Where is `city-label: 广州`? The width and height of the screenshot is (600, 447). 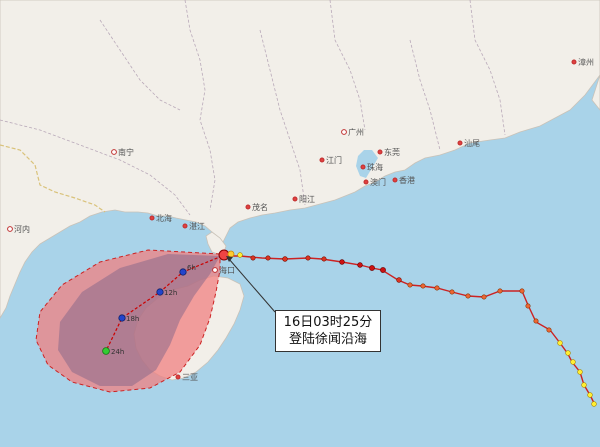 city-label: 广州 is located at coordinates (356, 132).